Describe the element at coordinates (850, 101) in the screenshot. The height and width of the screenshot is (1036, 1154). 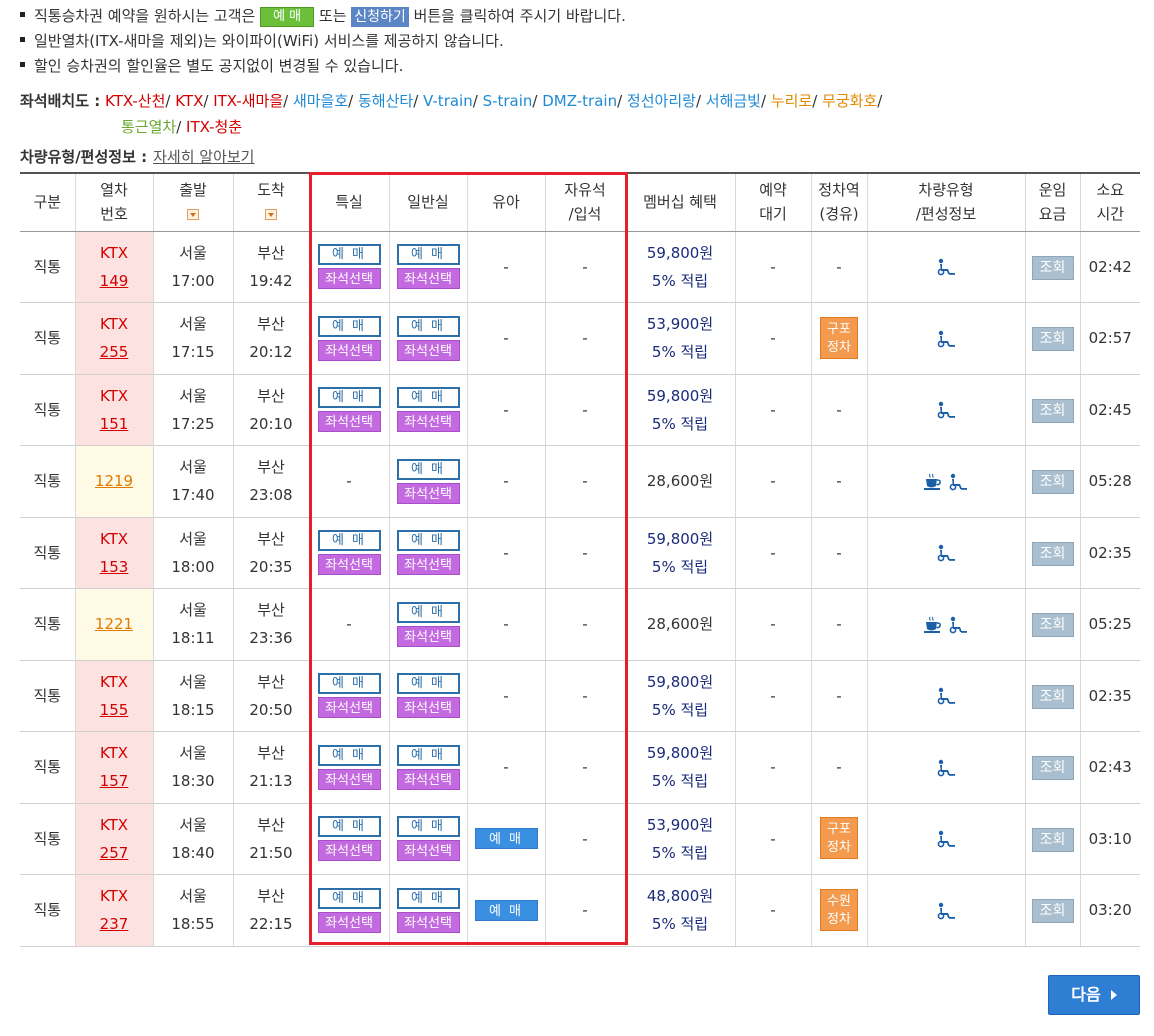
I see `seat-map-link: 무궁화호` at that location.